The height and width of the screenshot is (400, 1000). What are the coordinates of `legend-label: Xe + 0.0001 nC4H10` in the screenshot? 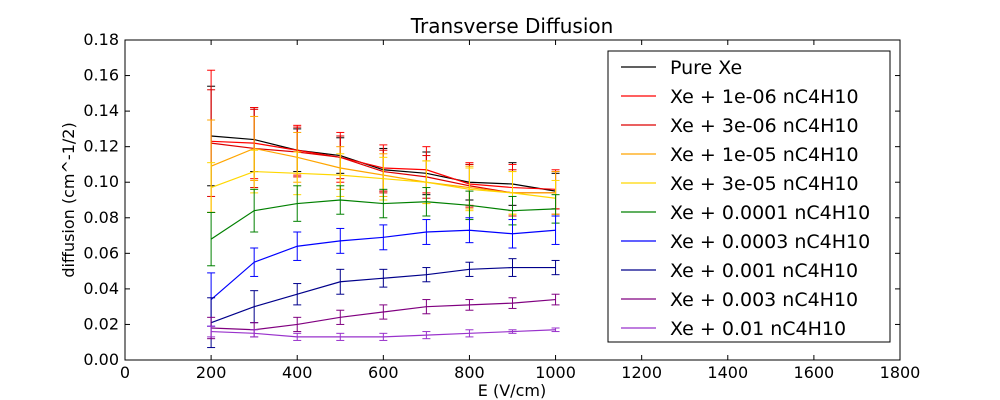 It's located at (770, 213).